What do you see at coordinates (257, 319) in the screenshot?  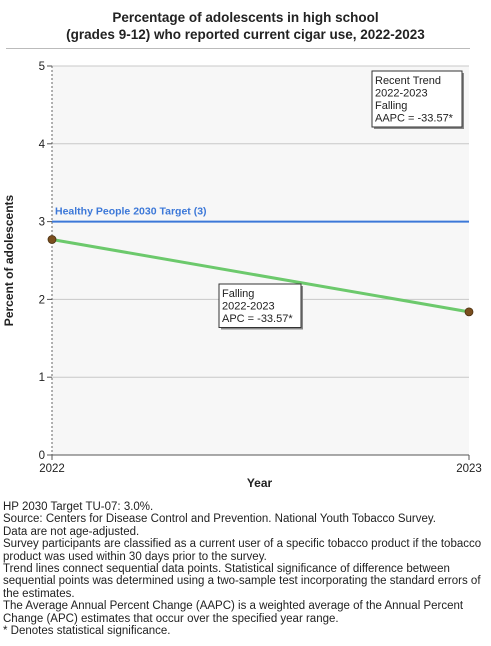 I see `segment-annotation-text: APC = -33.57*` at bounding box center [257, 319].